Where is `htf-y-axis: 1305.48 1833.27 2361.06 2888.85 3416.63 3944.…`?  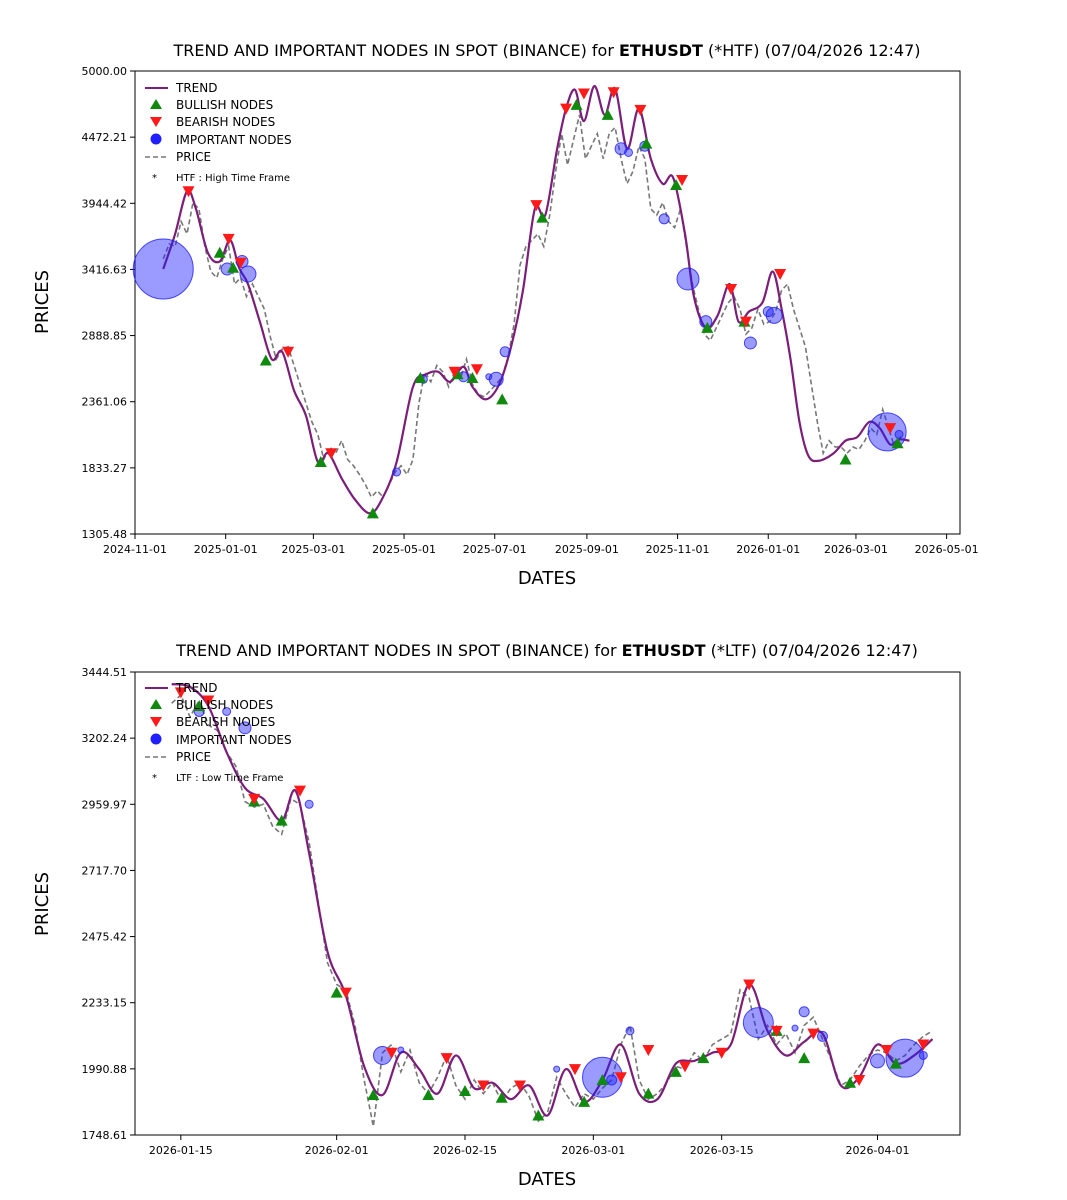 htf-y-axis: 1305.48 1833.27 2361.06 2888.85 3416.63 3944.… is located at coordinates (108, 303).